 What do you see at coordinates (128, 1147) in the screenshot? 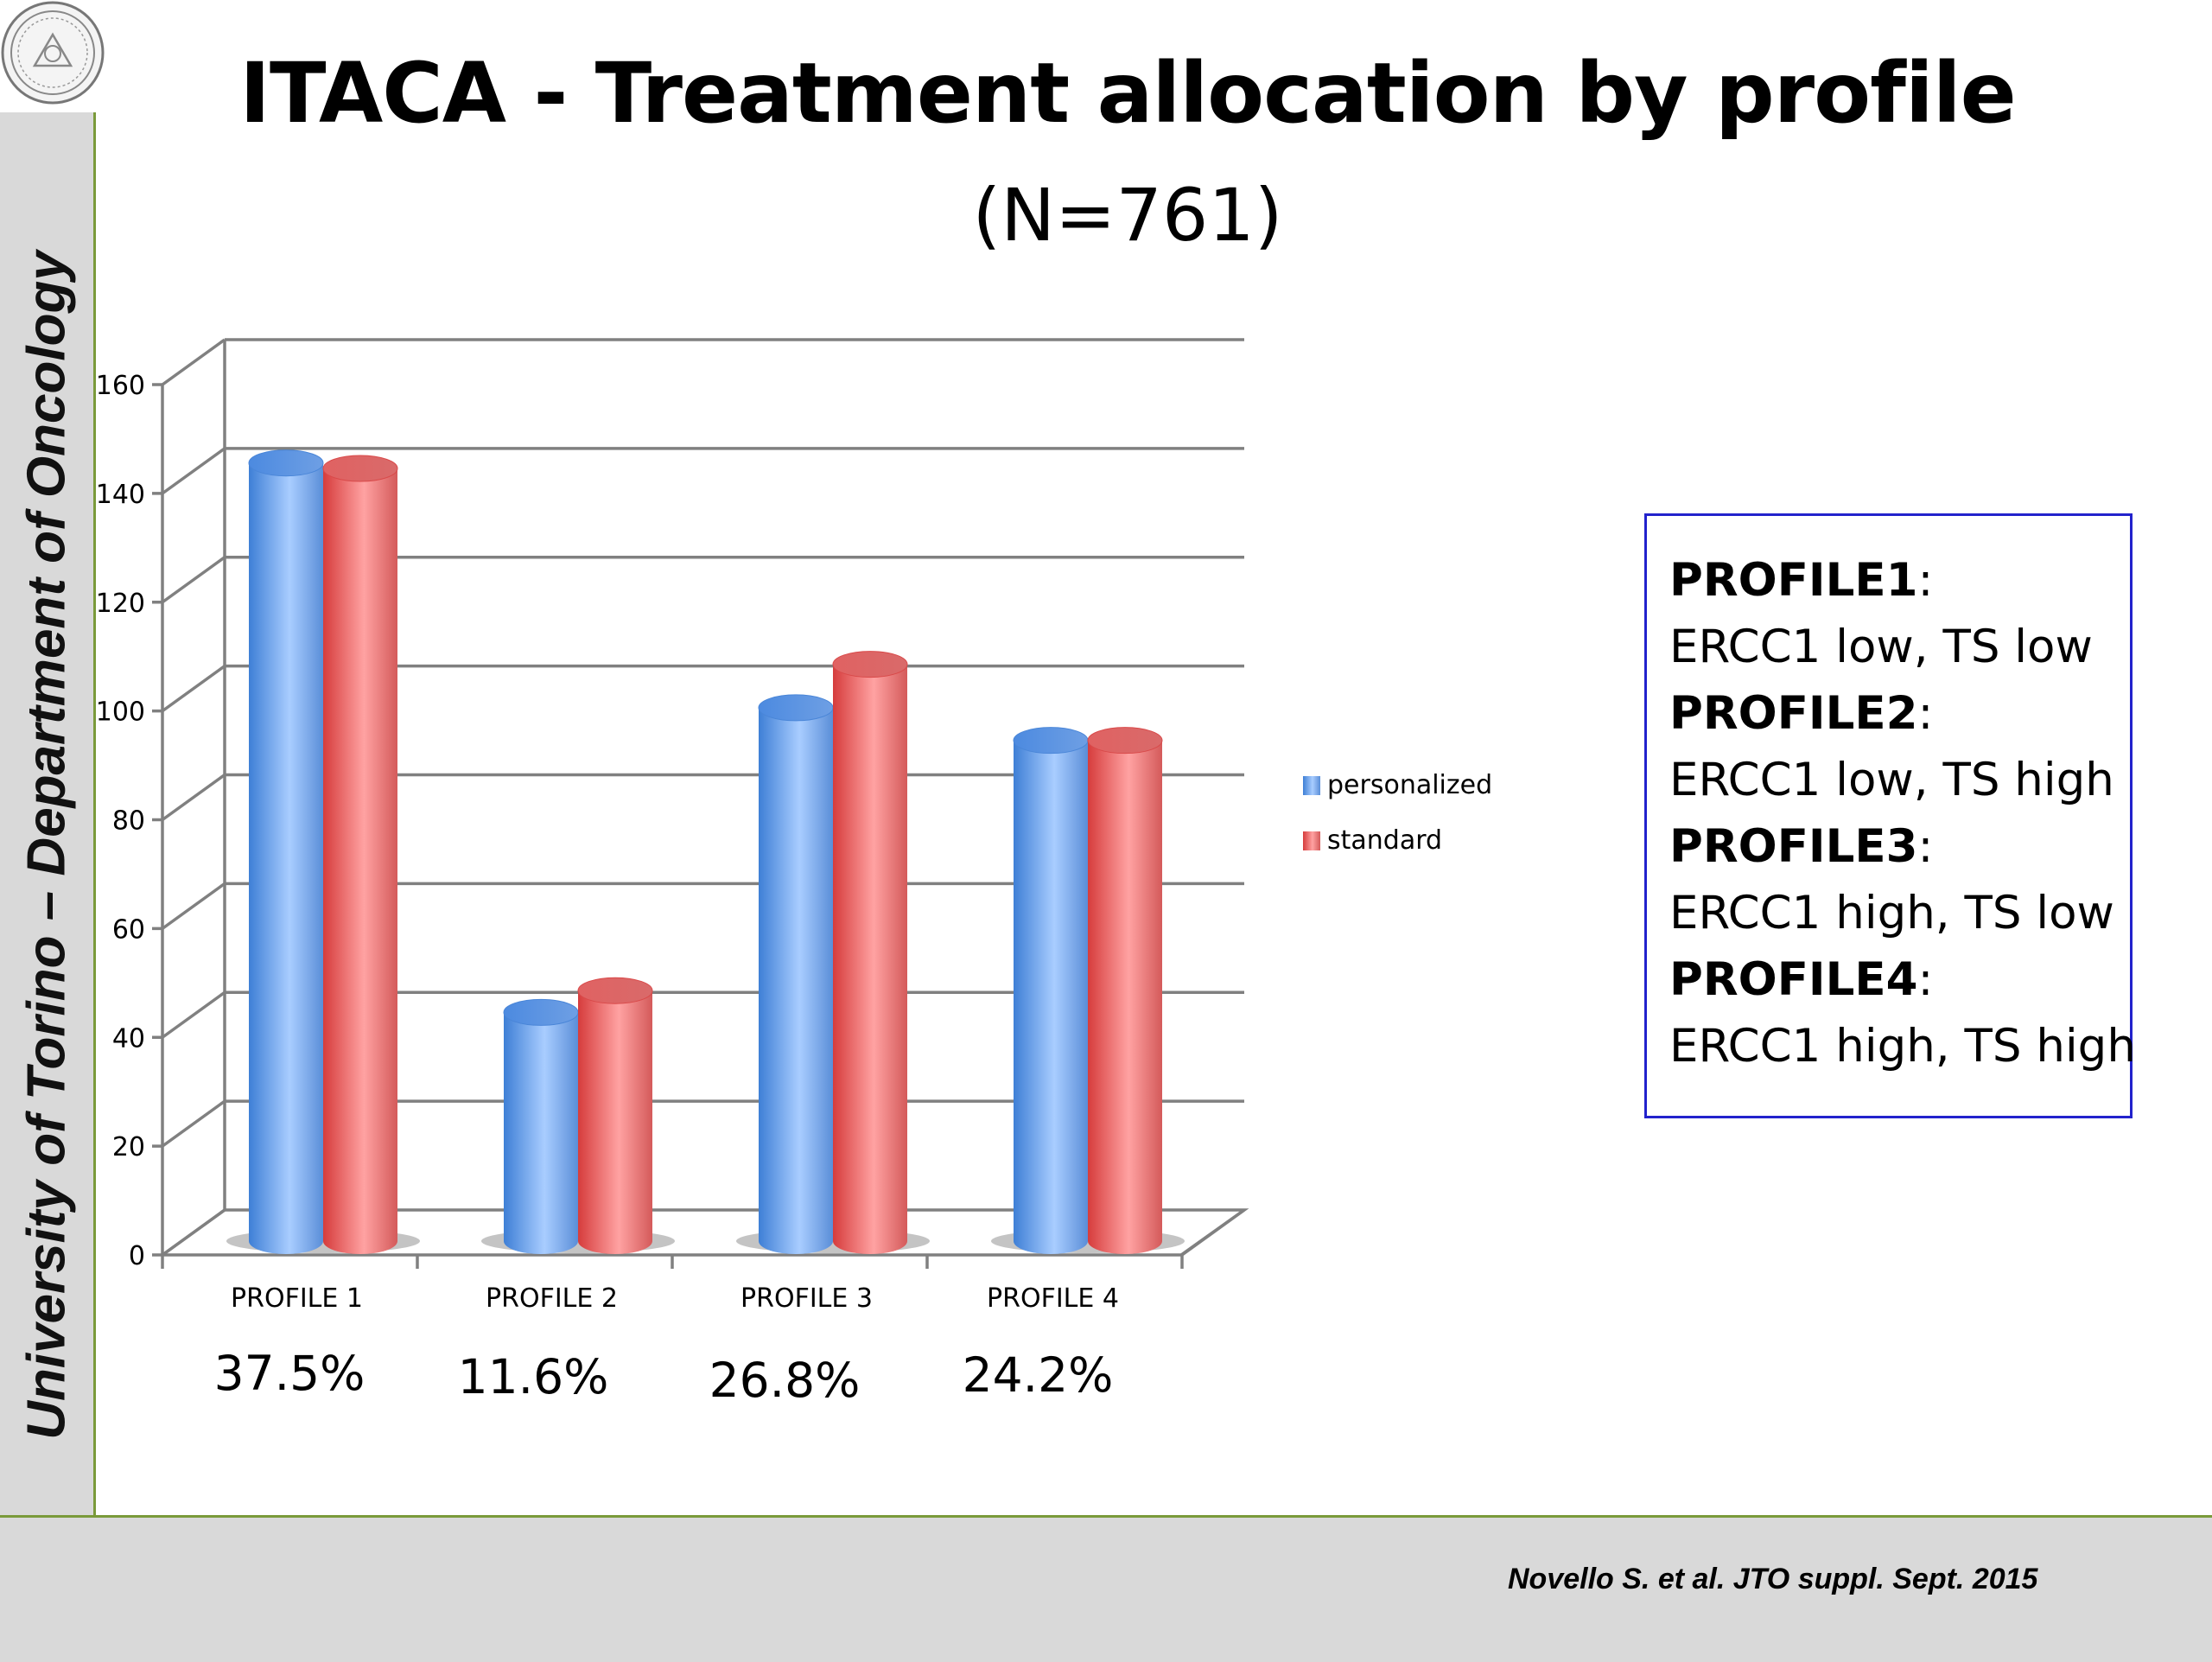
I see `y-tick-label: 20` at bounding box center [128, 1147].